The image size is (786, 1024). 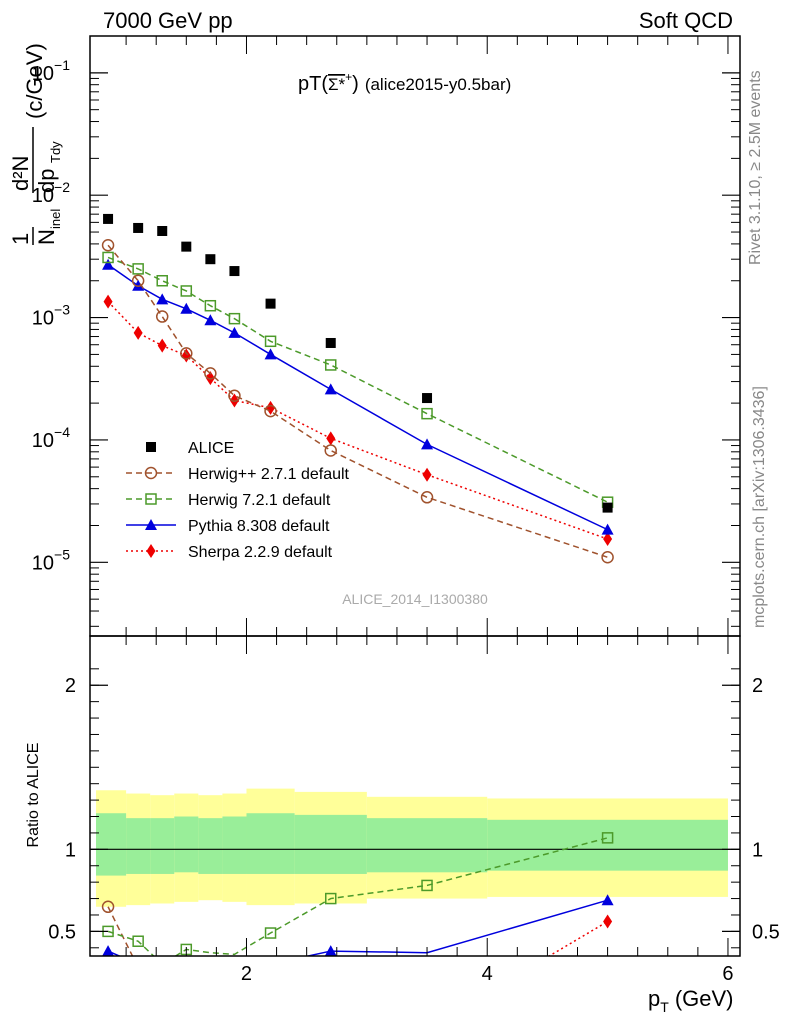 I want to click on title-prefix: pT(, so click(x=313, y=84).